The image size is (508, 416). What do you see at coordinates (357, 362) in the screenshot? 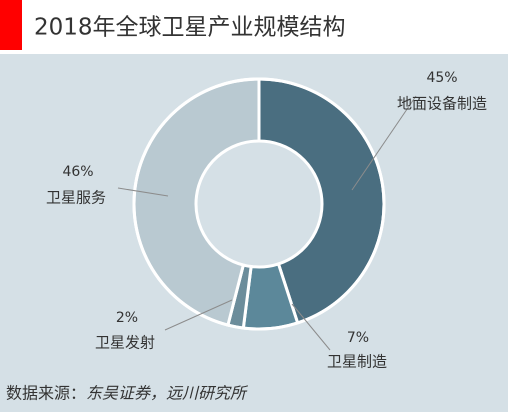
I see `category-label: 卫星制造` at bounding box center [357, 362].